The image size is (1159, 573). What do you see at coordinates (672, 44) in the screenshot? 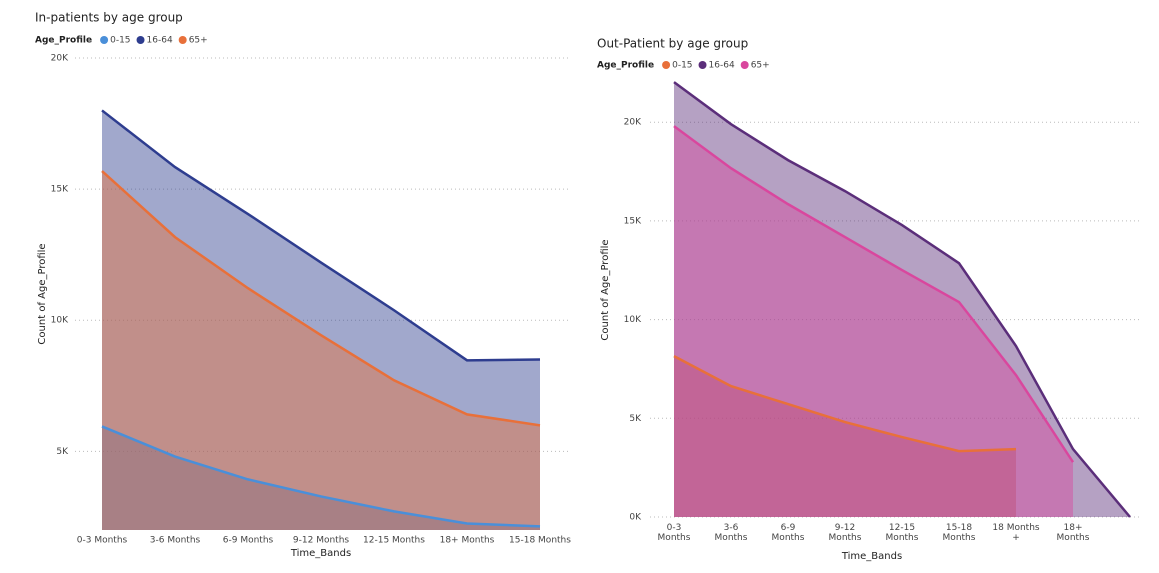
I see `chart-title: Out-Patient by age group` at bounding box center [672, 44].